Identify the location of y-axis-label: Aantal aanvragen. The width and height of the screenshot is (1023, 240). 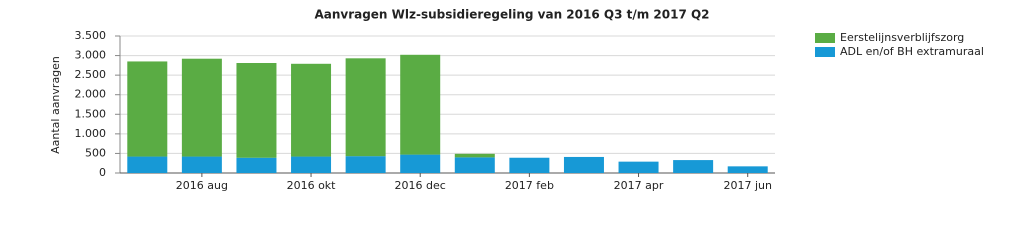
(55, 105).